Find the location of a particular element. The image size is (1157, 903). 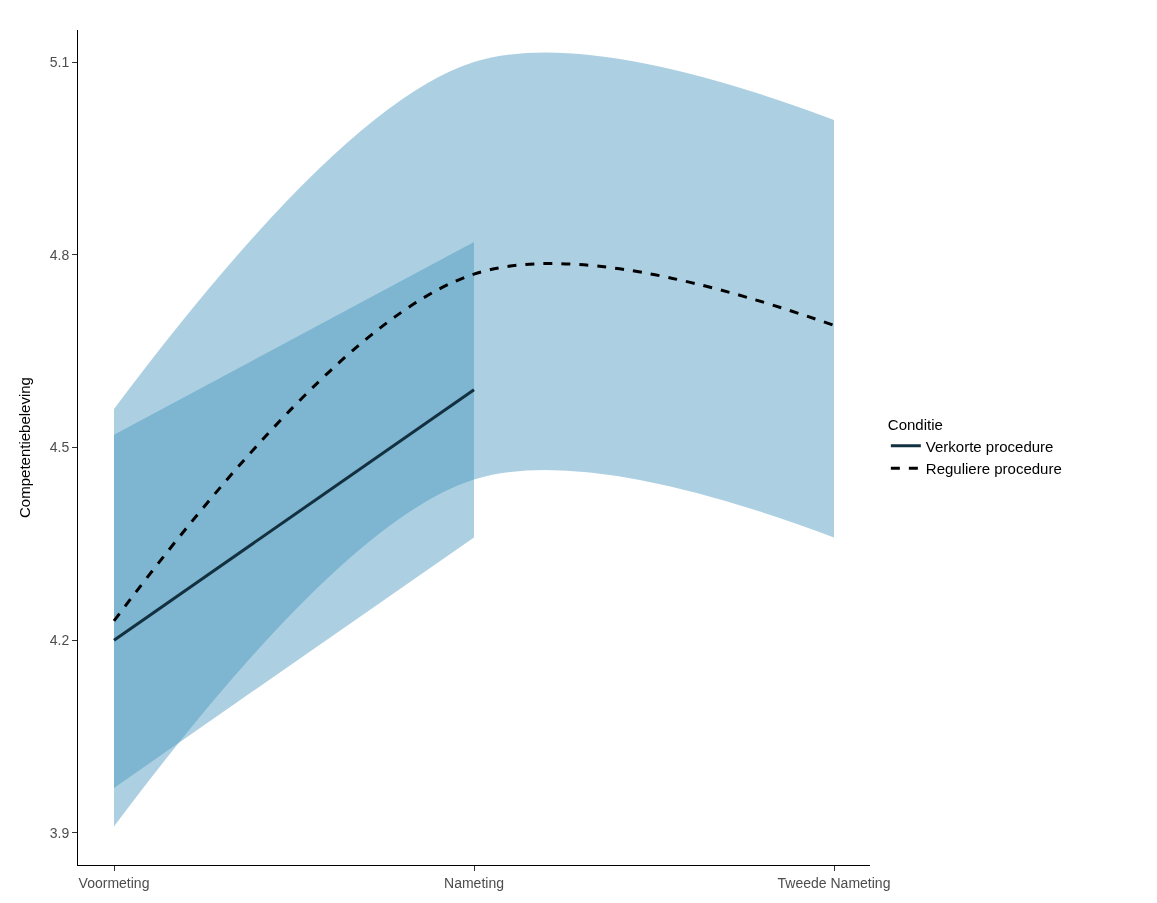

x-tick-label: Voormeting is located at coordinates (114, 882).